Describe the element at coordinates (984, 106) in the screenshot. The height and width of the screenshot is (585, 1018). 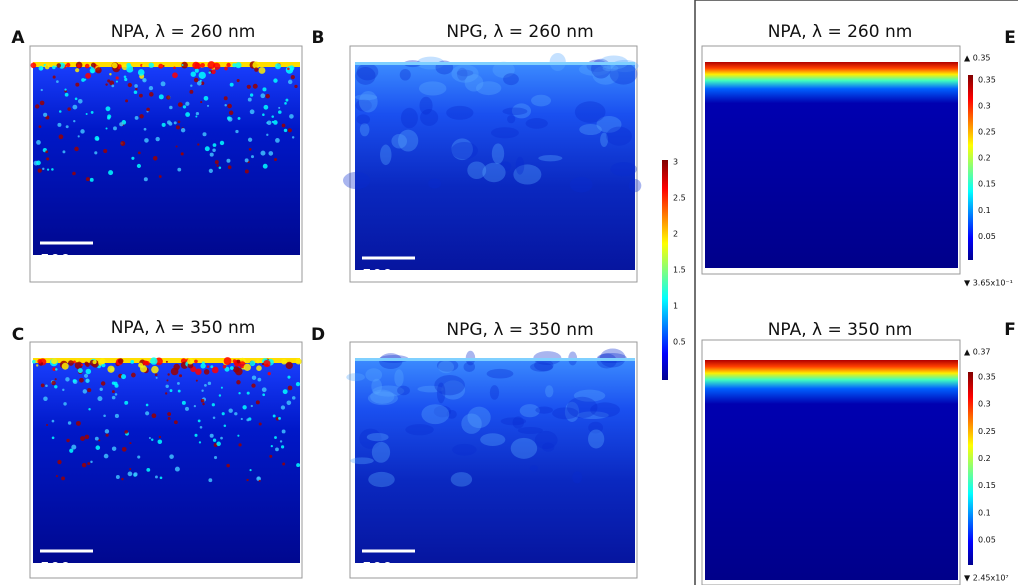
I see `colorbar-tick-label: 0.3` at that location.